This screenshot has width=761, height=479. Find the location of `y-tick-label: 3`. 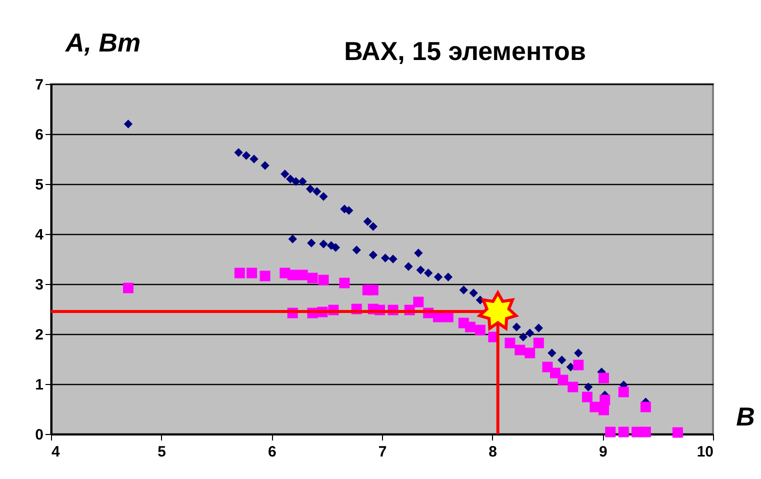

y-tick-label: 3 is located at coordinates (39, 285).